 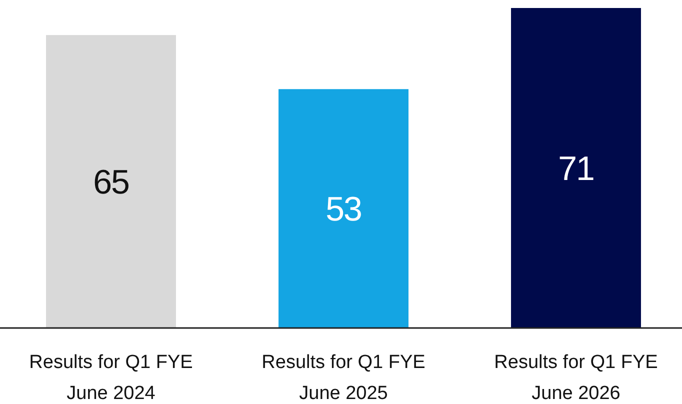 I want to click on data-label: 65, so click(x=111, y=182).